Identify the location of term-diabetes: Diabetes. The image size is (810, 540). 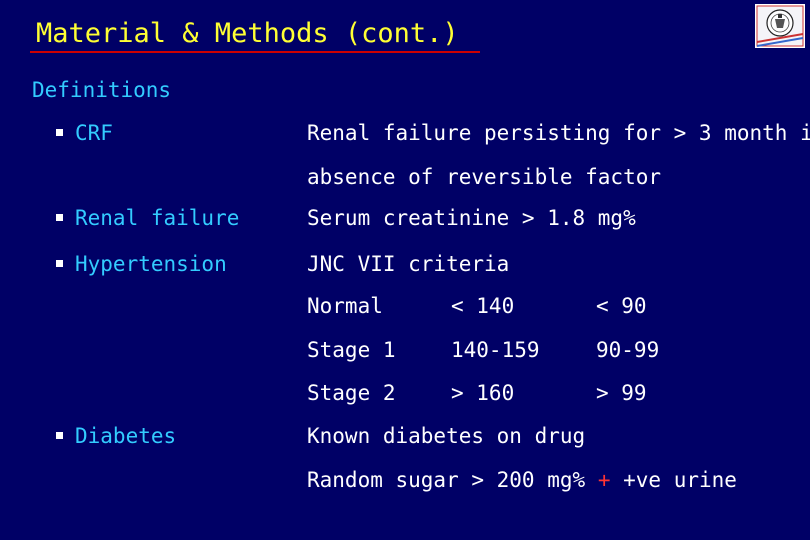
(116, 436).